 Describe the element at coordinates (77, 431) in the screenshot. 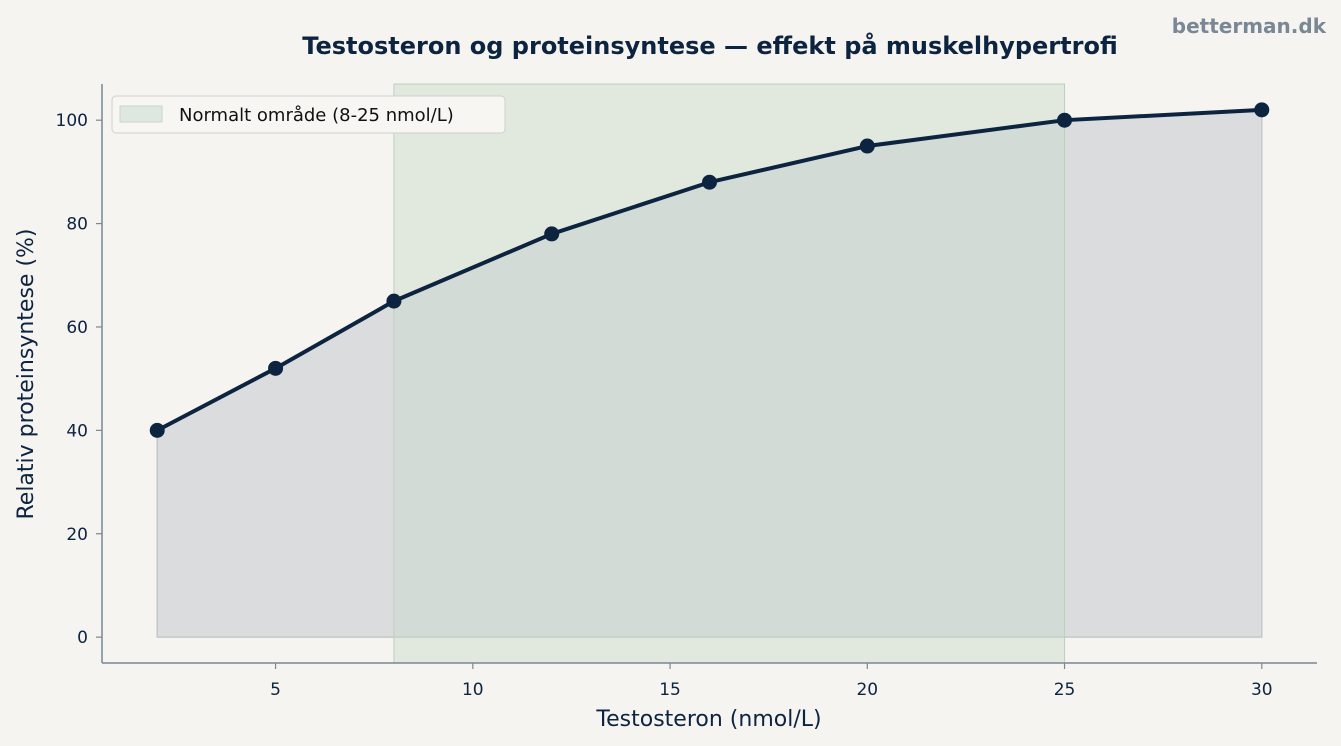

I see `y-tick-label: 40` at that location.